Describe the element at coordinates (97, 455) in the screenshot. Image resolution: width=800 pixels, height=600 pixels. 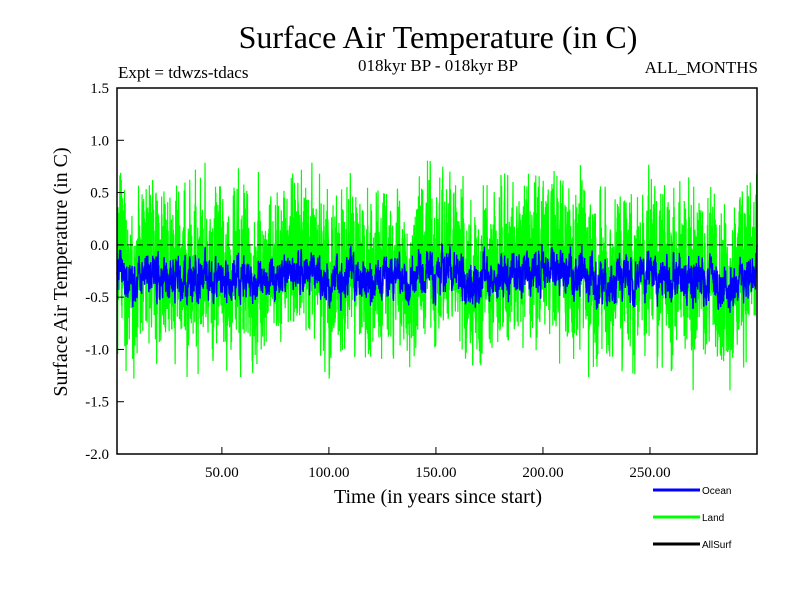
I see `y-tick-label: -2.0` at that location.